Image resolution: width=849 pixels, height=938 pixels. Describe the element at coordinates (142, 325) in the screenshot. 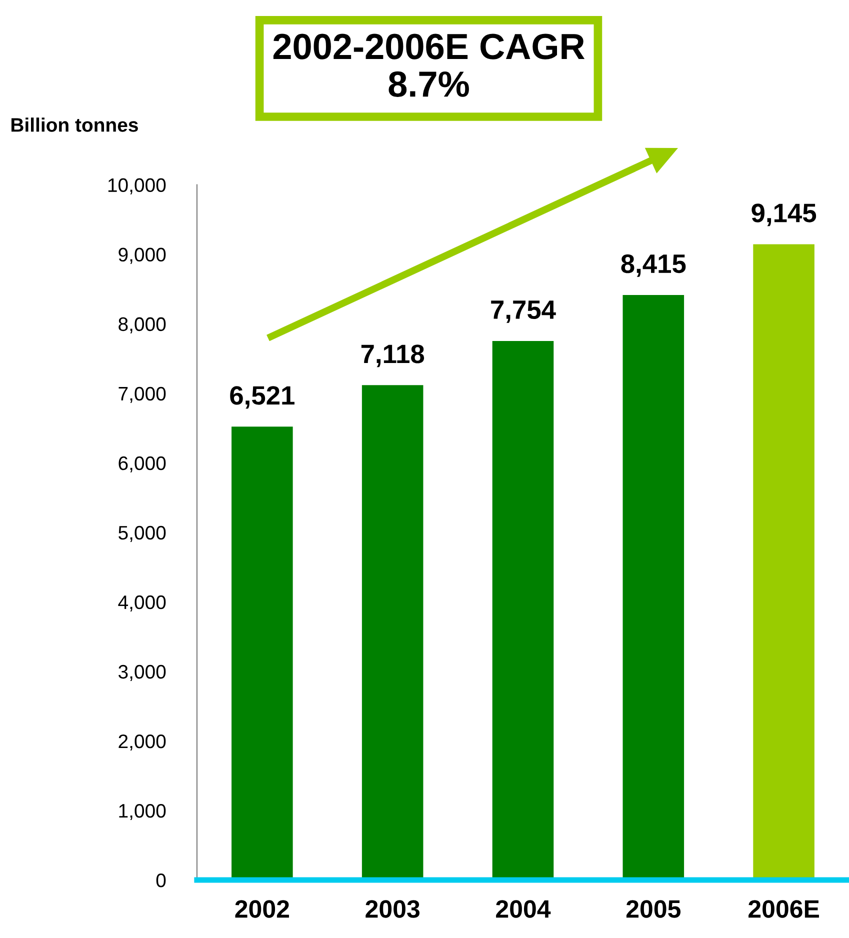

I see `y-tick-label: 8,000` at that location.